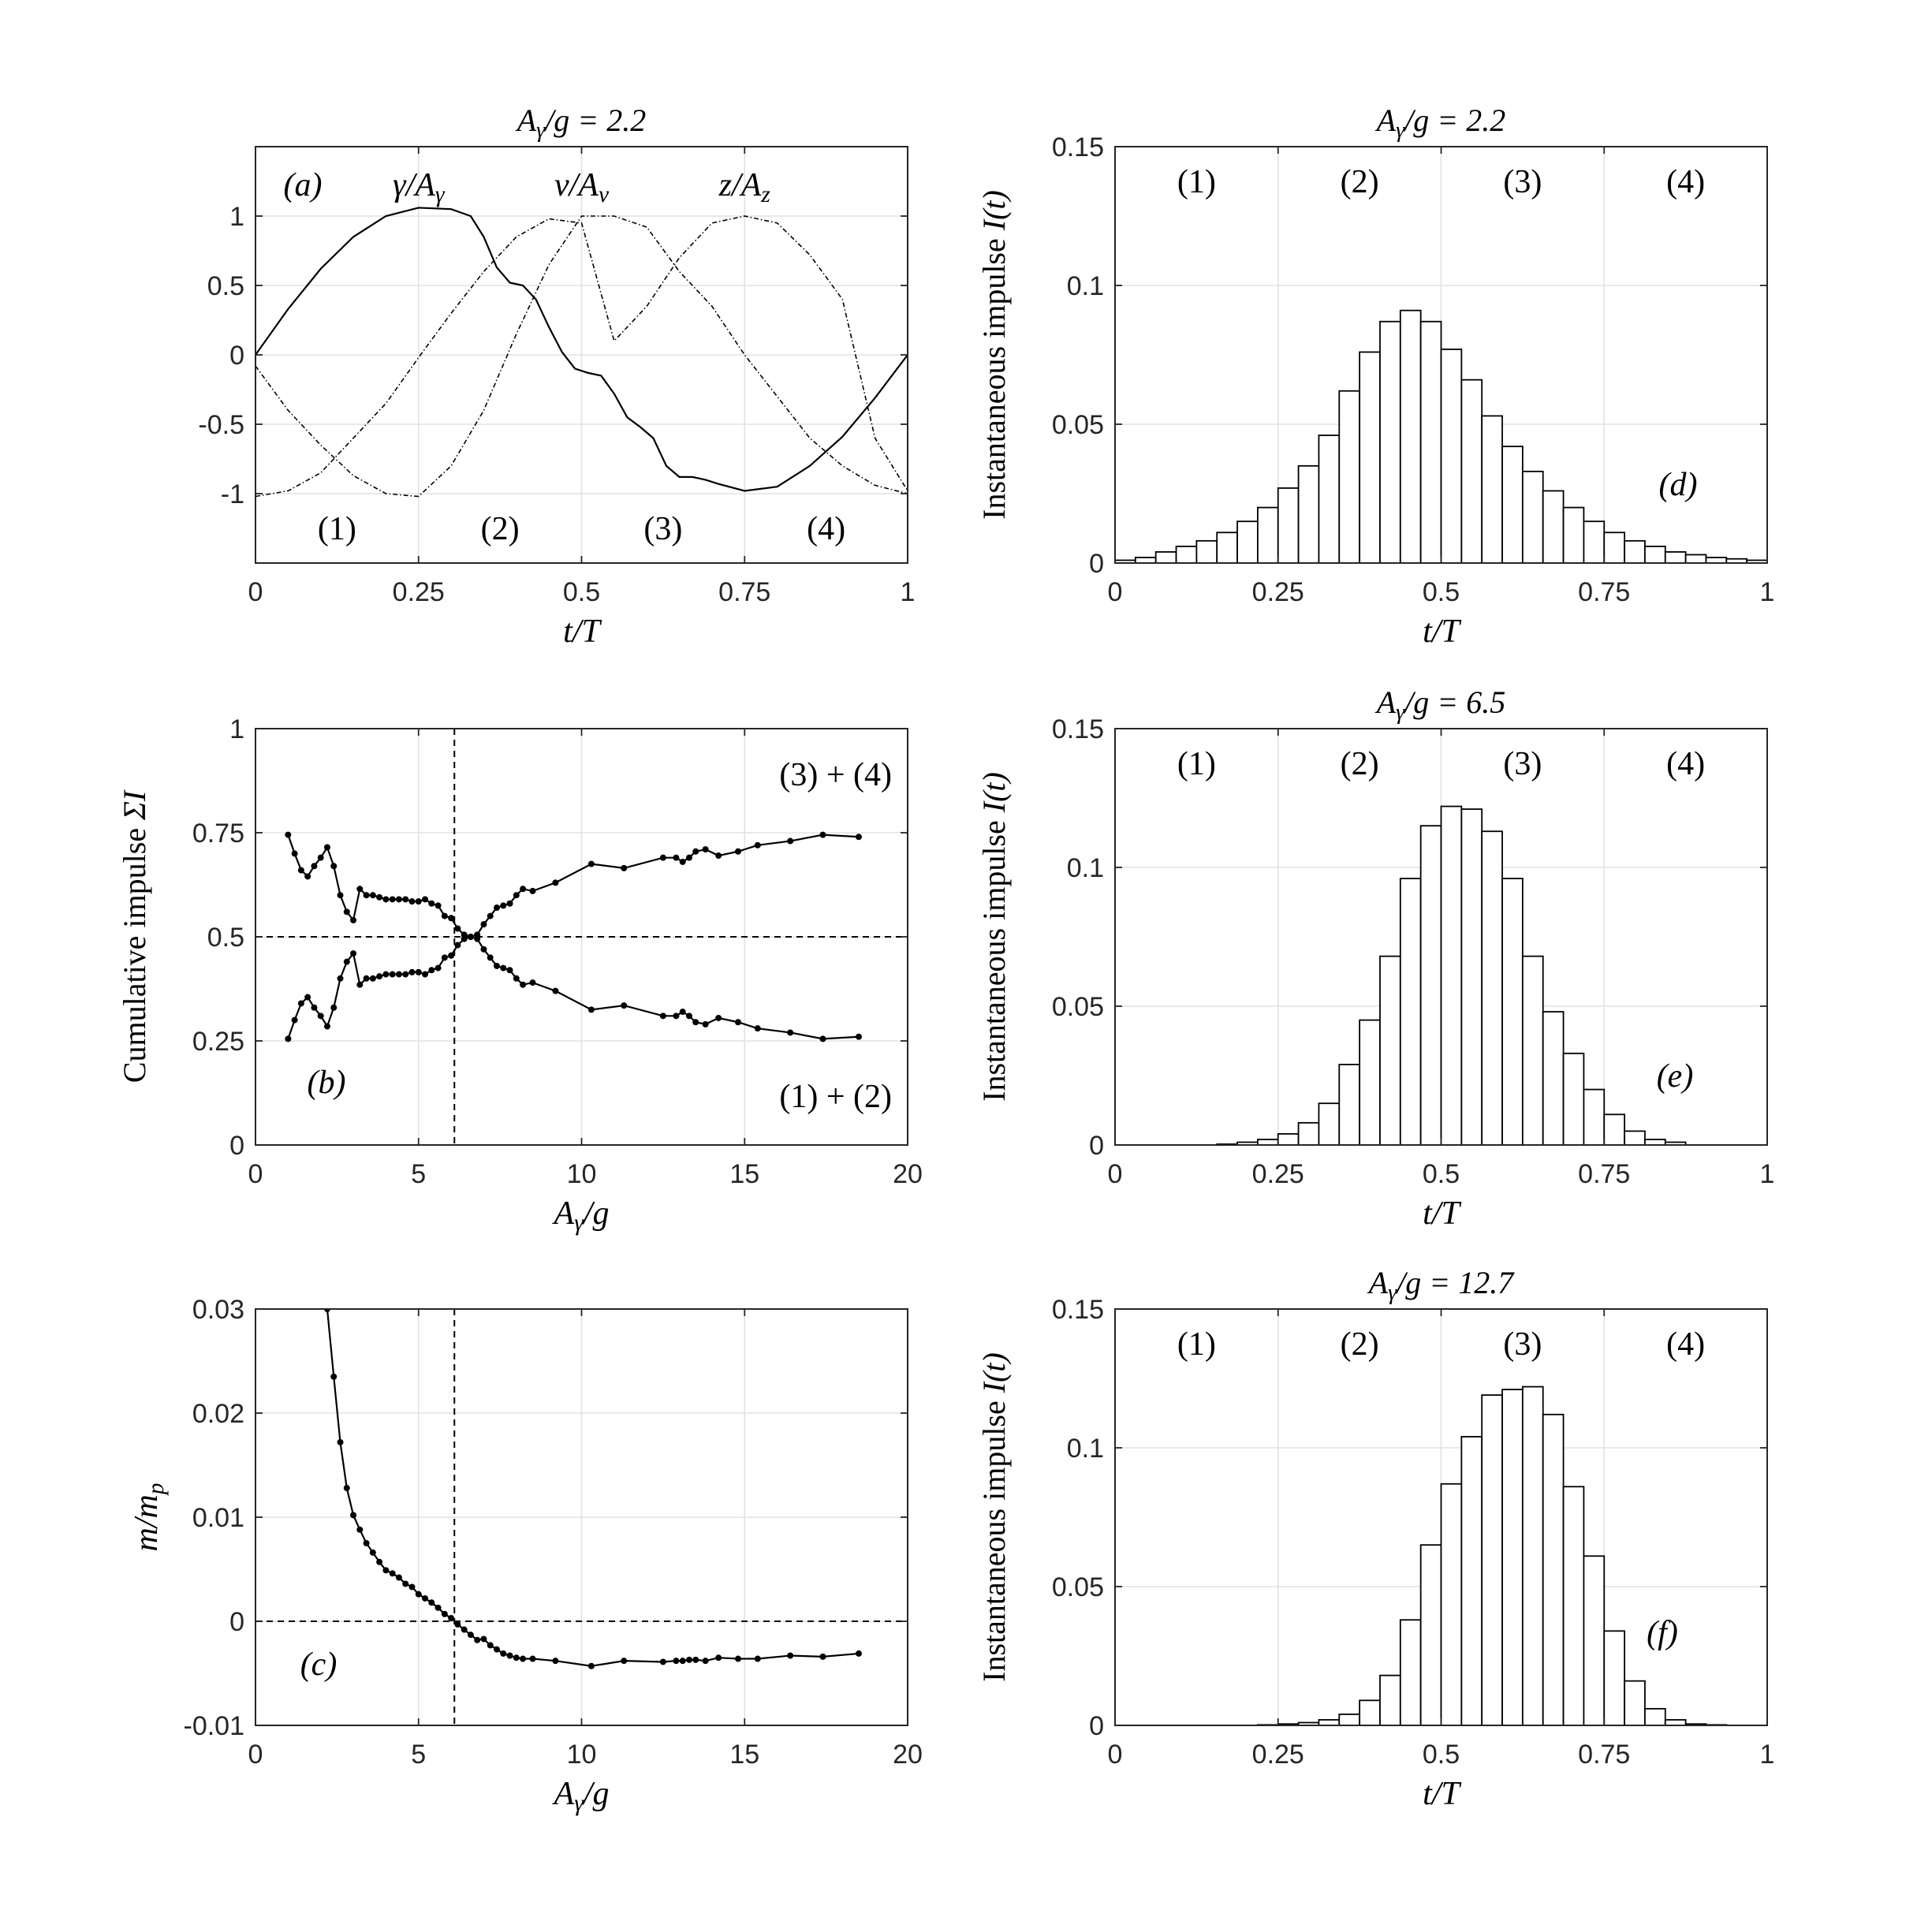 This screenshot has width=1932, height=1917. I want to click on x-tick-label: 0.25, so click(1278, 1755).